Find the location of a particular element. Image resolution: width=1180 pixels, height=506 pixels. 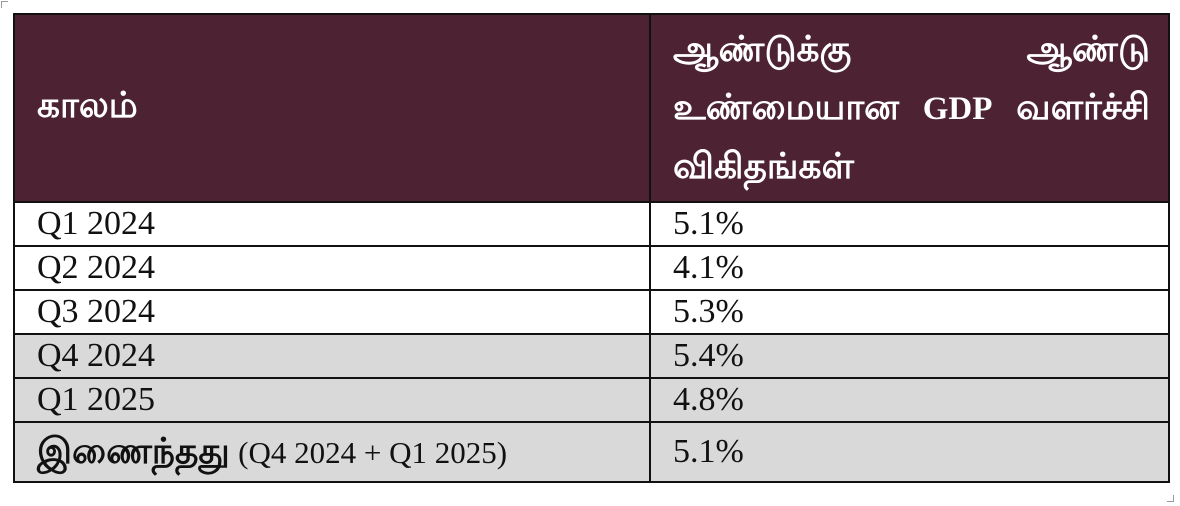

crop-mark-bottom-right is located at coordinates (1170, 498).